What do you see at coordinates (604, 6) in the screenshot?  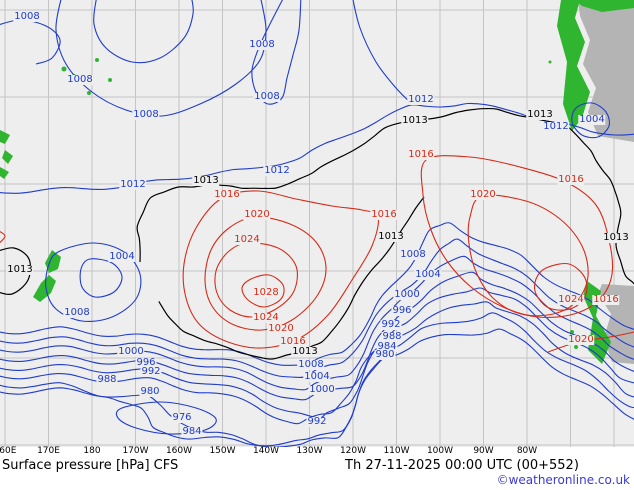 I see `ecuador-coast-strip` at bounding box center [604, 6].